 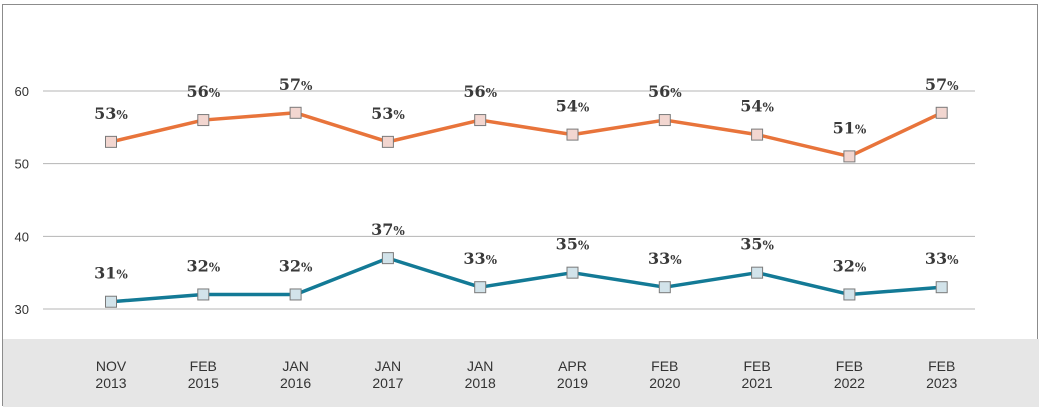 I want to click on x-tick-label: 2019, so click(x=572, y=383).